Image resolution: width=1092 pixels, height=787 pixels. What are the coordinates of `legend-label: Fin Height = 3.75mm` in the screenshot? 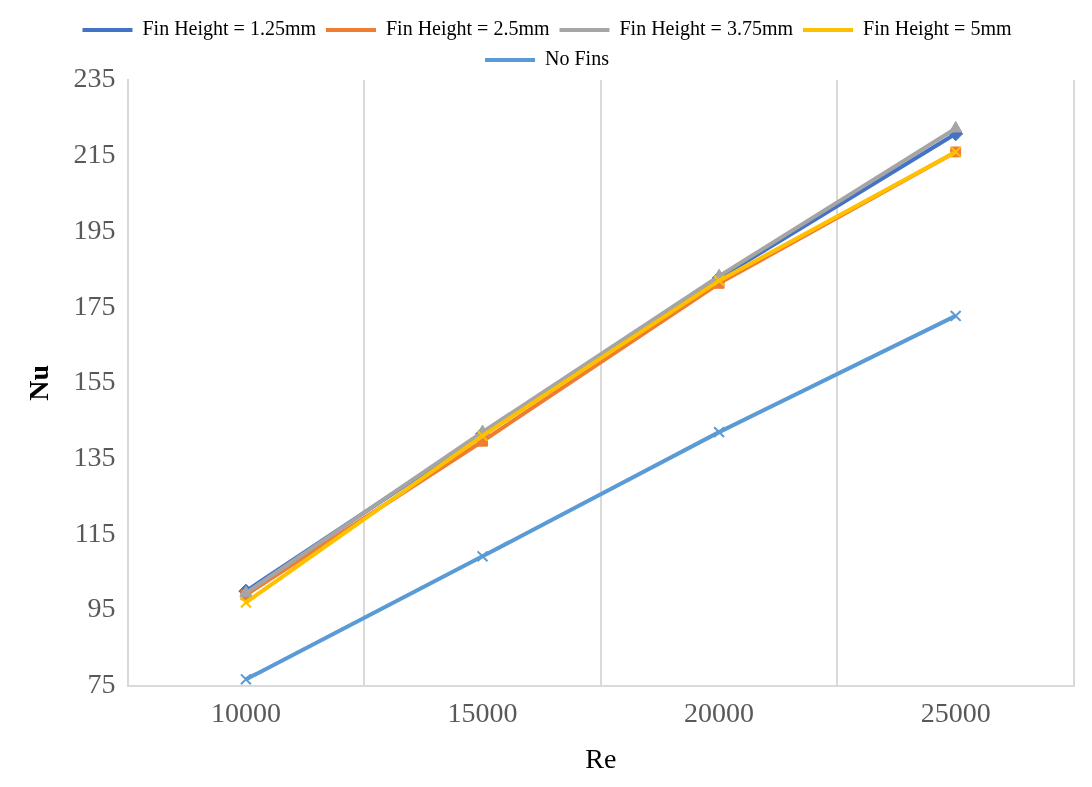 It's located at (706, 29).